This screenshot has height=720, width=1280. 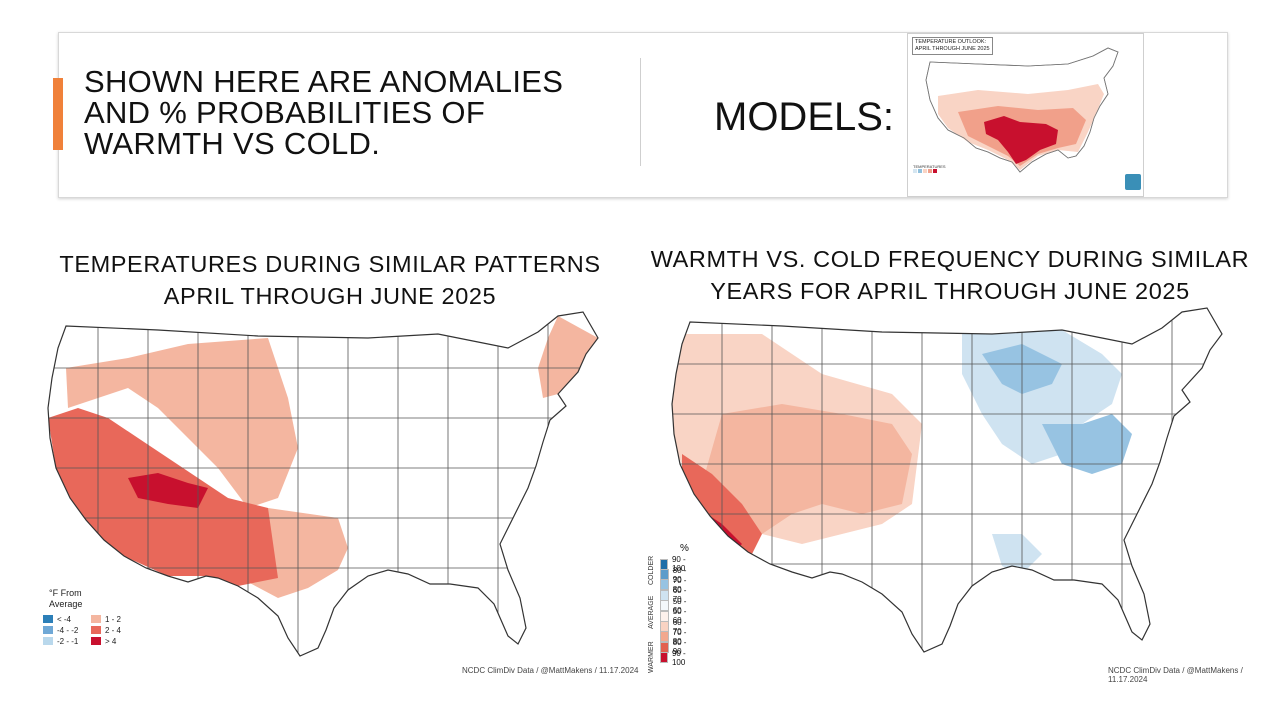 What do you see at coordinates (651, 612) in the screenshot?
I see `legend-side-average: AVERAGE` at bounding box center [651, 612].